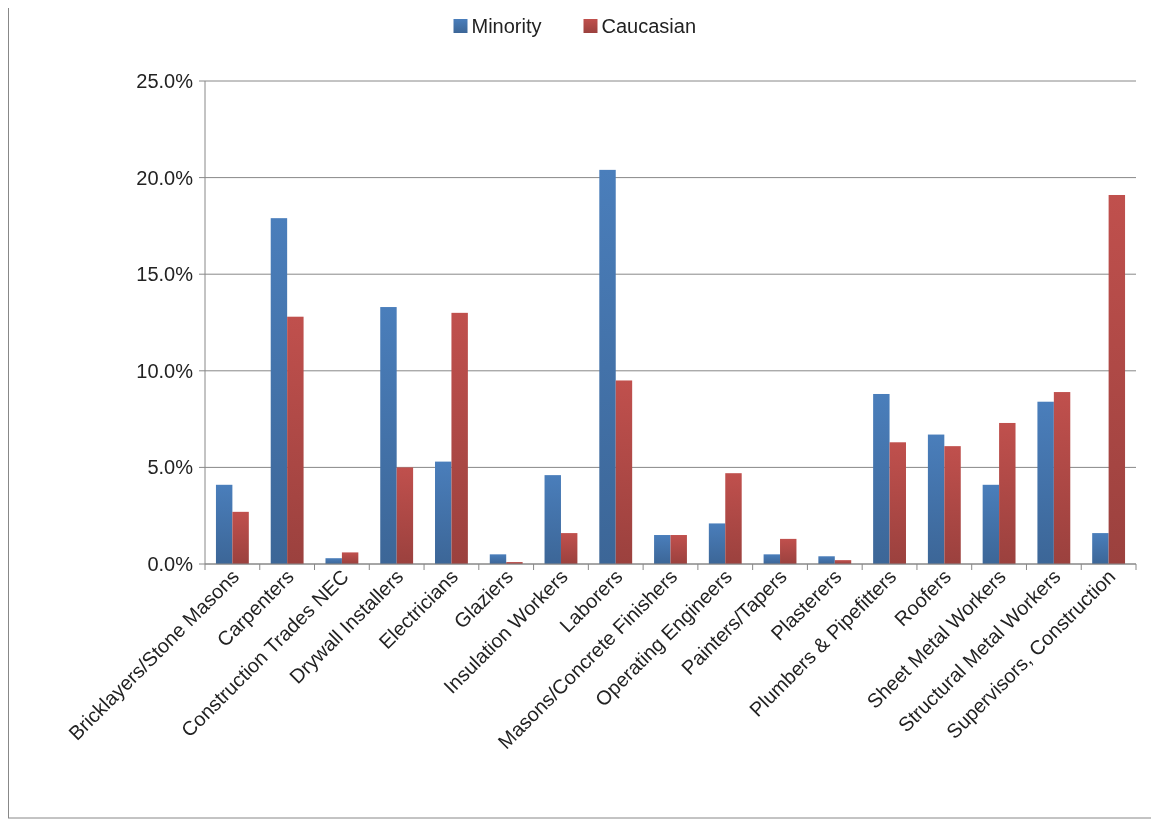 This screenshot has height=820, width=1151. I want to click on y-tick-label: 0.0%, so click(170, 564).